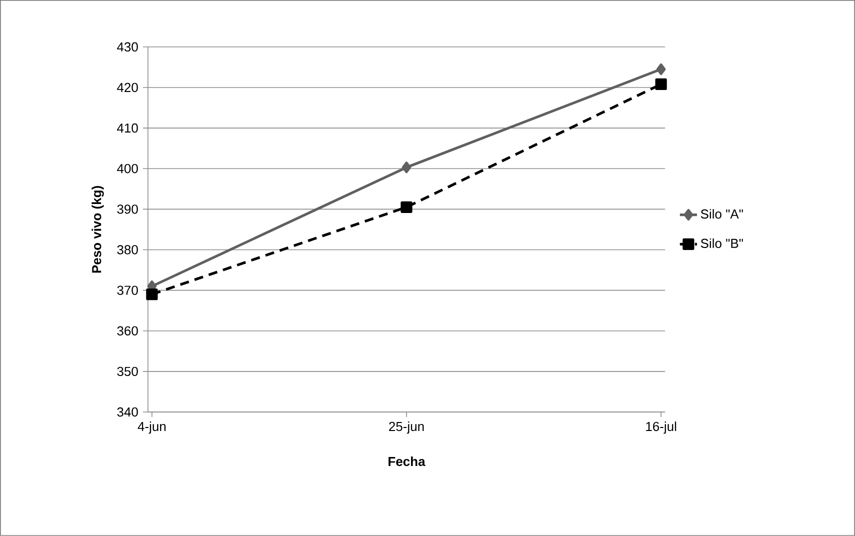  Describe the element at coordinates (407, 461) in the screenshot. I see `x-axis-title: Fecha` at that location.